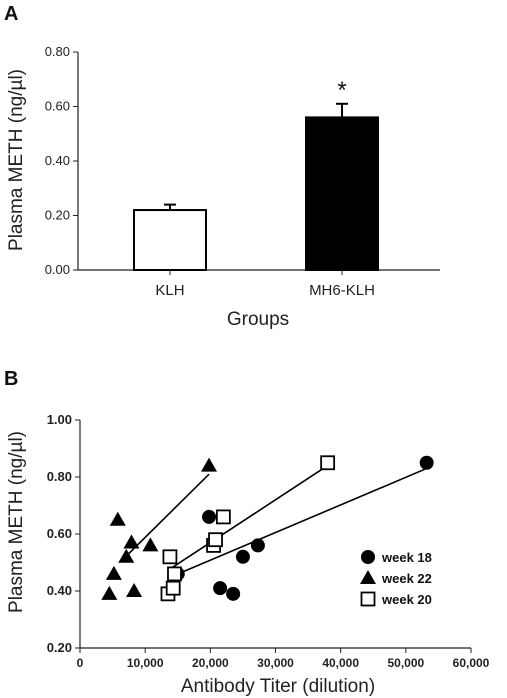 The width and height of the screenshot is (507, 698). What do you see at coordinates (278, 686) in the screenshot?
I see `panel-b-xlabel: Antibody Titer (dilution)` at bounding box center [278, 686].